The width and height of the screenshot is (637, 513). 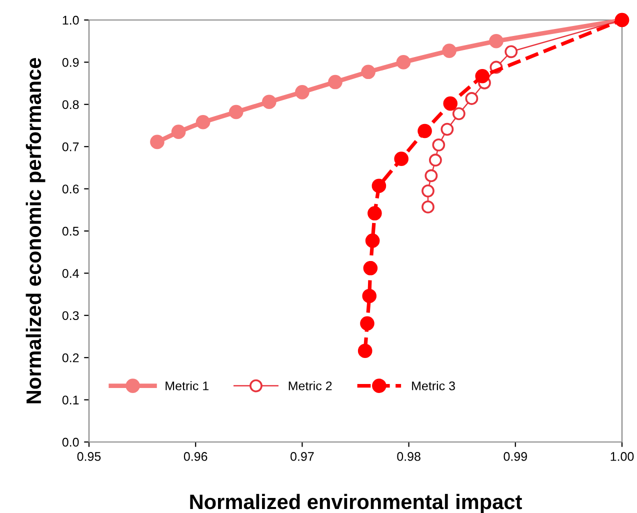 What do you see at coordinates (70, 147) in the screenshot?
I see `y-tick-label: 0.7` at bounding box center [70, 147].